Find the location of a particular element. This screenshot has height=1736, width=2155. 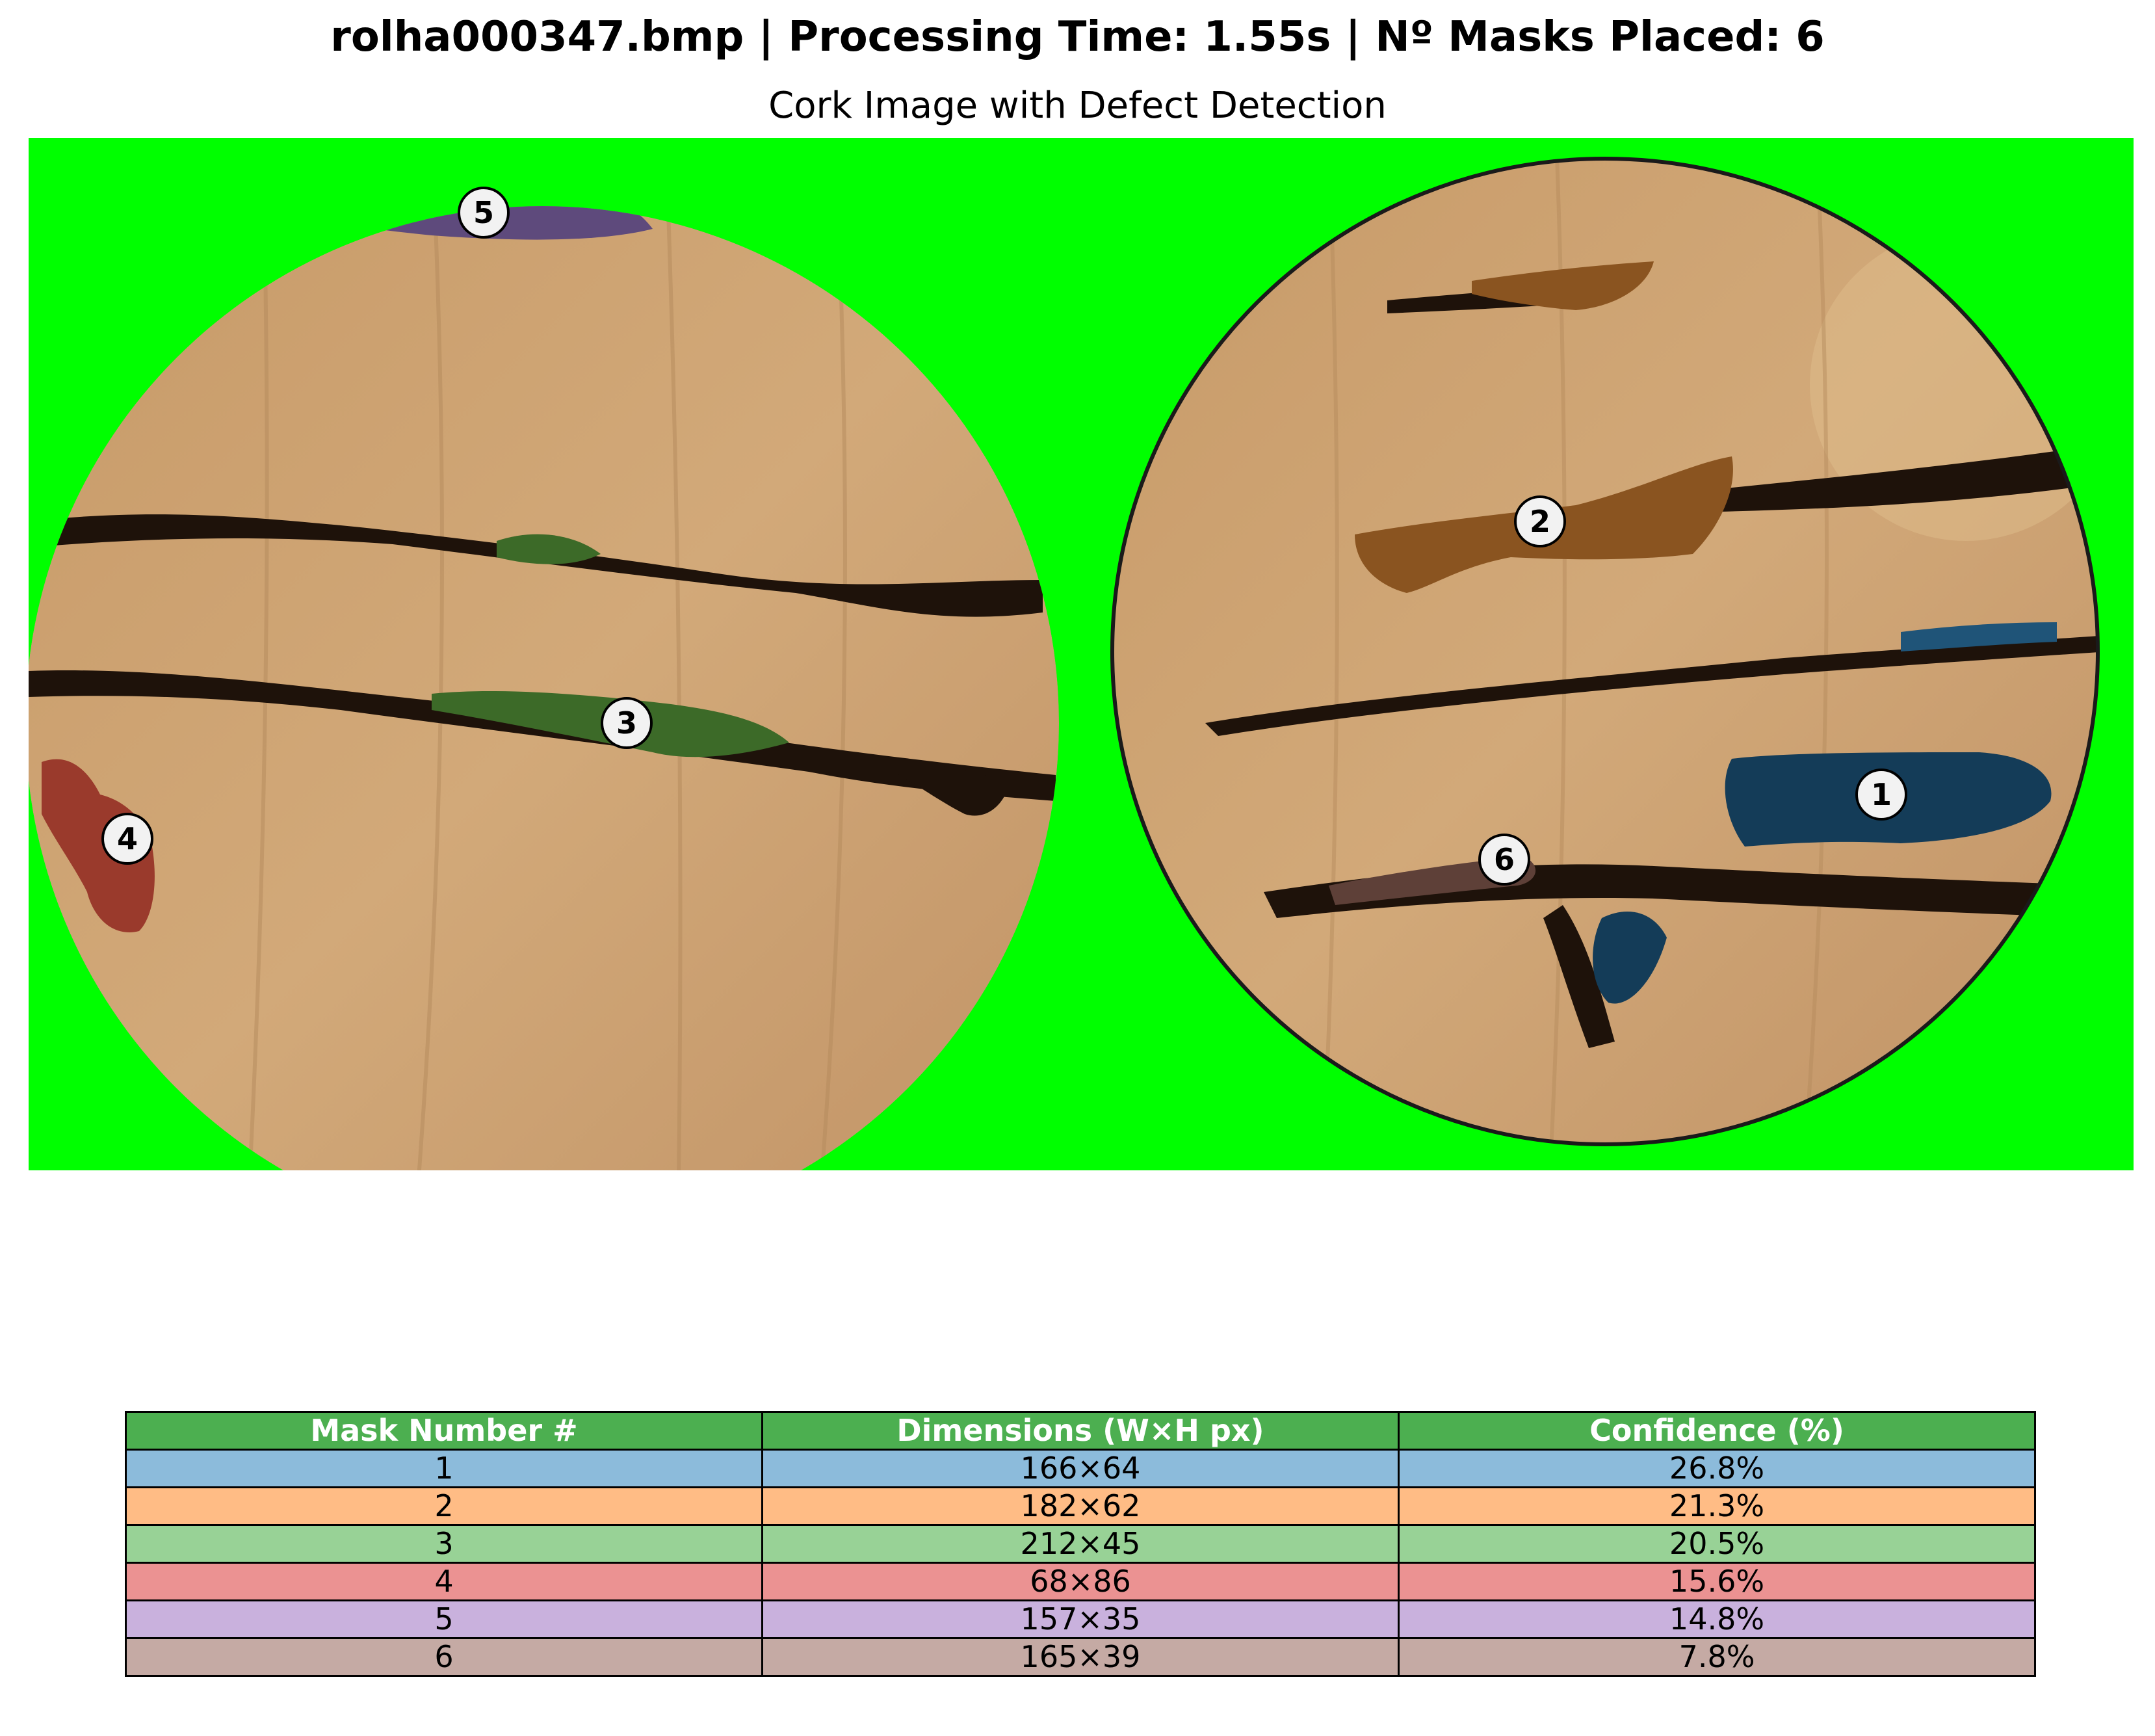

table-cell: 4 is located at coordinates (444, 1581).